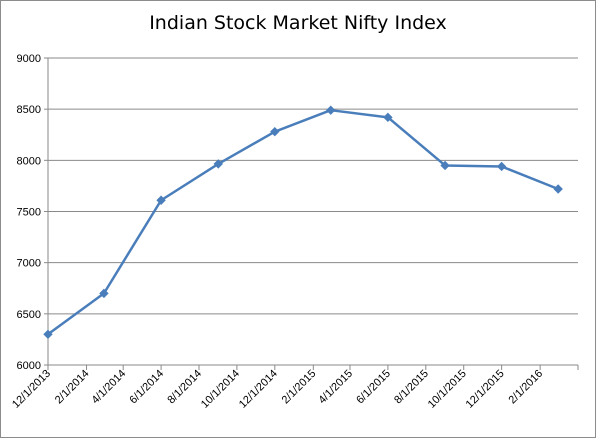 This screenshot has height=438, width=596. What do you see at coordinates (29, 264) in the screenshot?
I see `y-tick-label: 7000` at bounding box center [29, 264].